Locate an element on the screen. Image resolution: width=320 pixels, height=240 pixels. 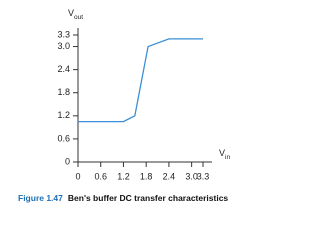
y-tick-label: 0.6 is located at coordinates (63, 138).